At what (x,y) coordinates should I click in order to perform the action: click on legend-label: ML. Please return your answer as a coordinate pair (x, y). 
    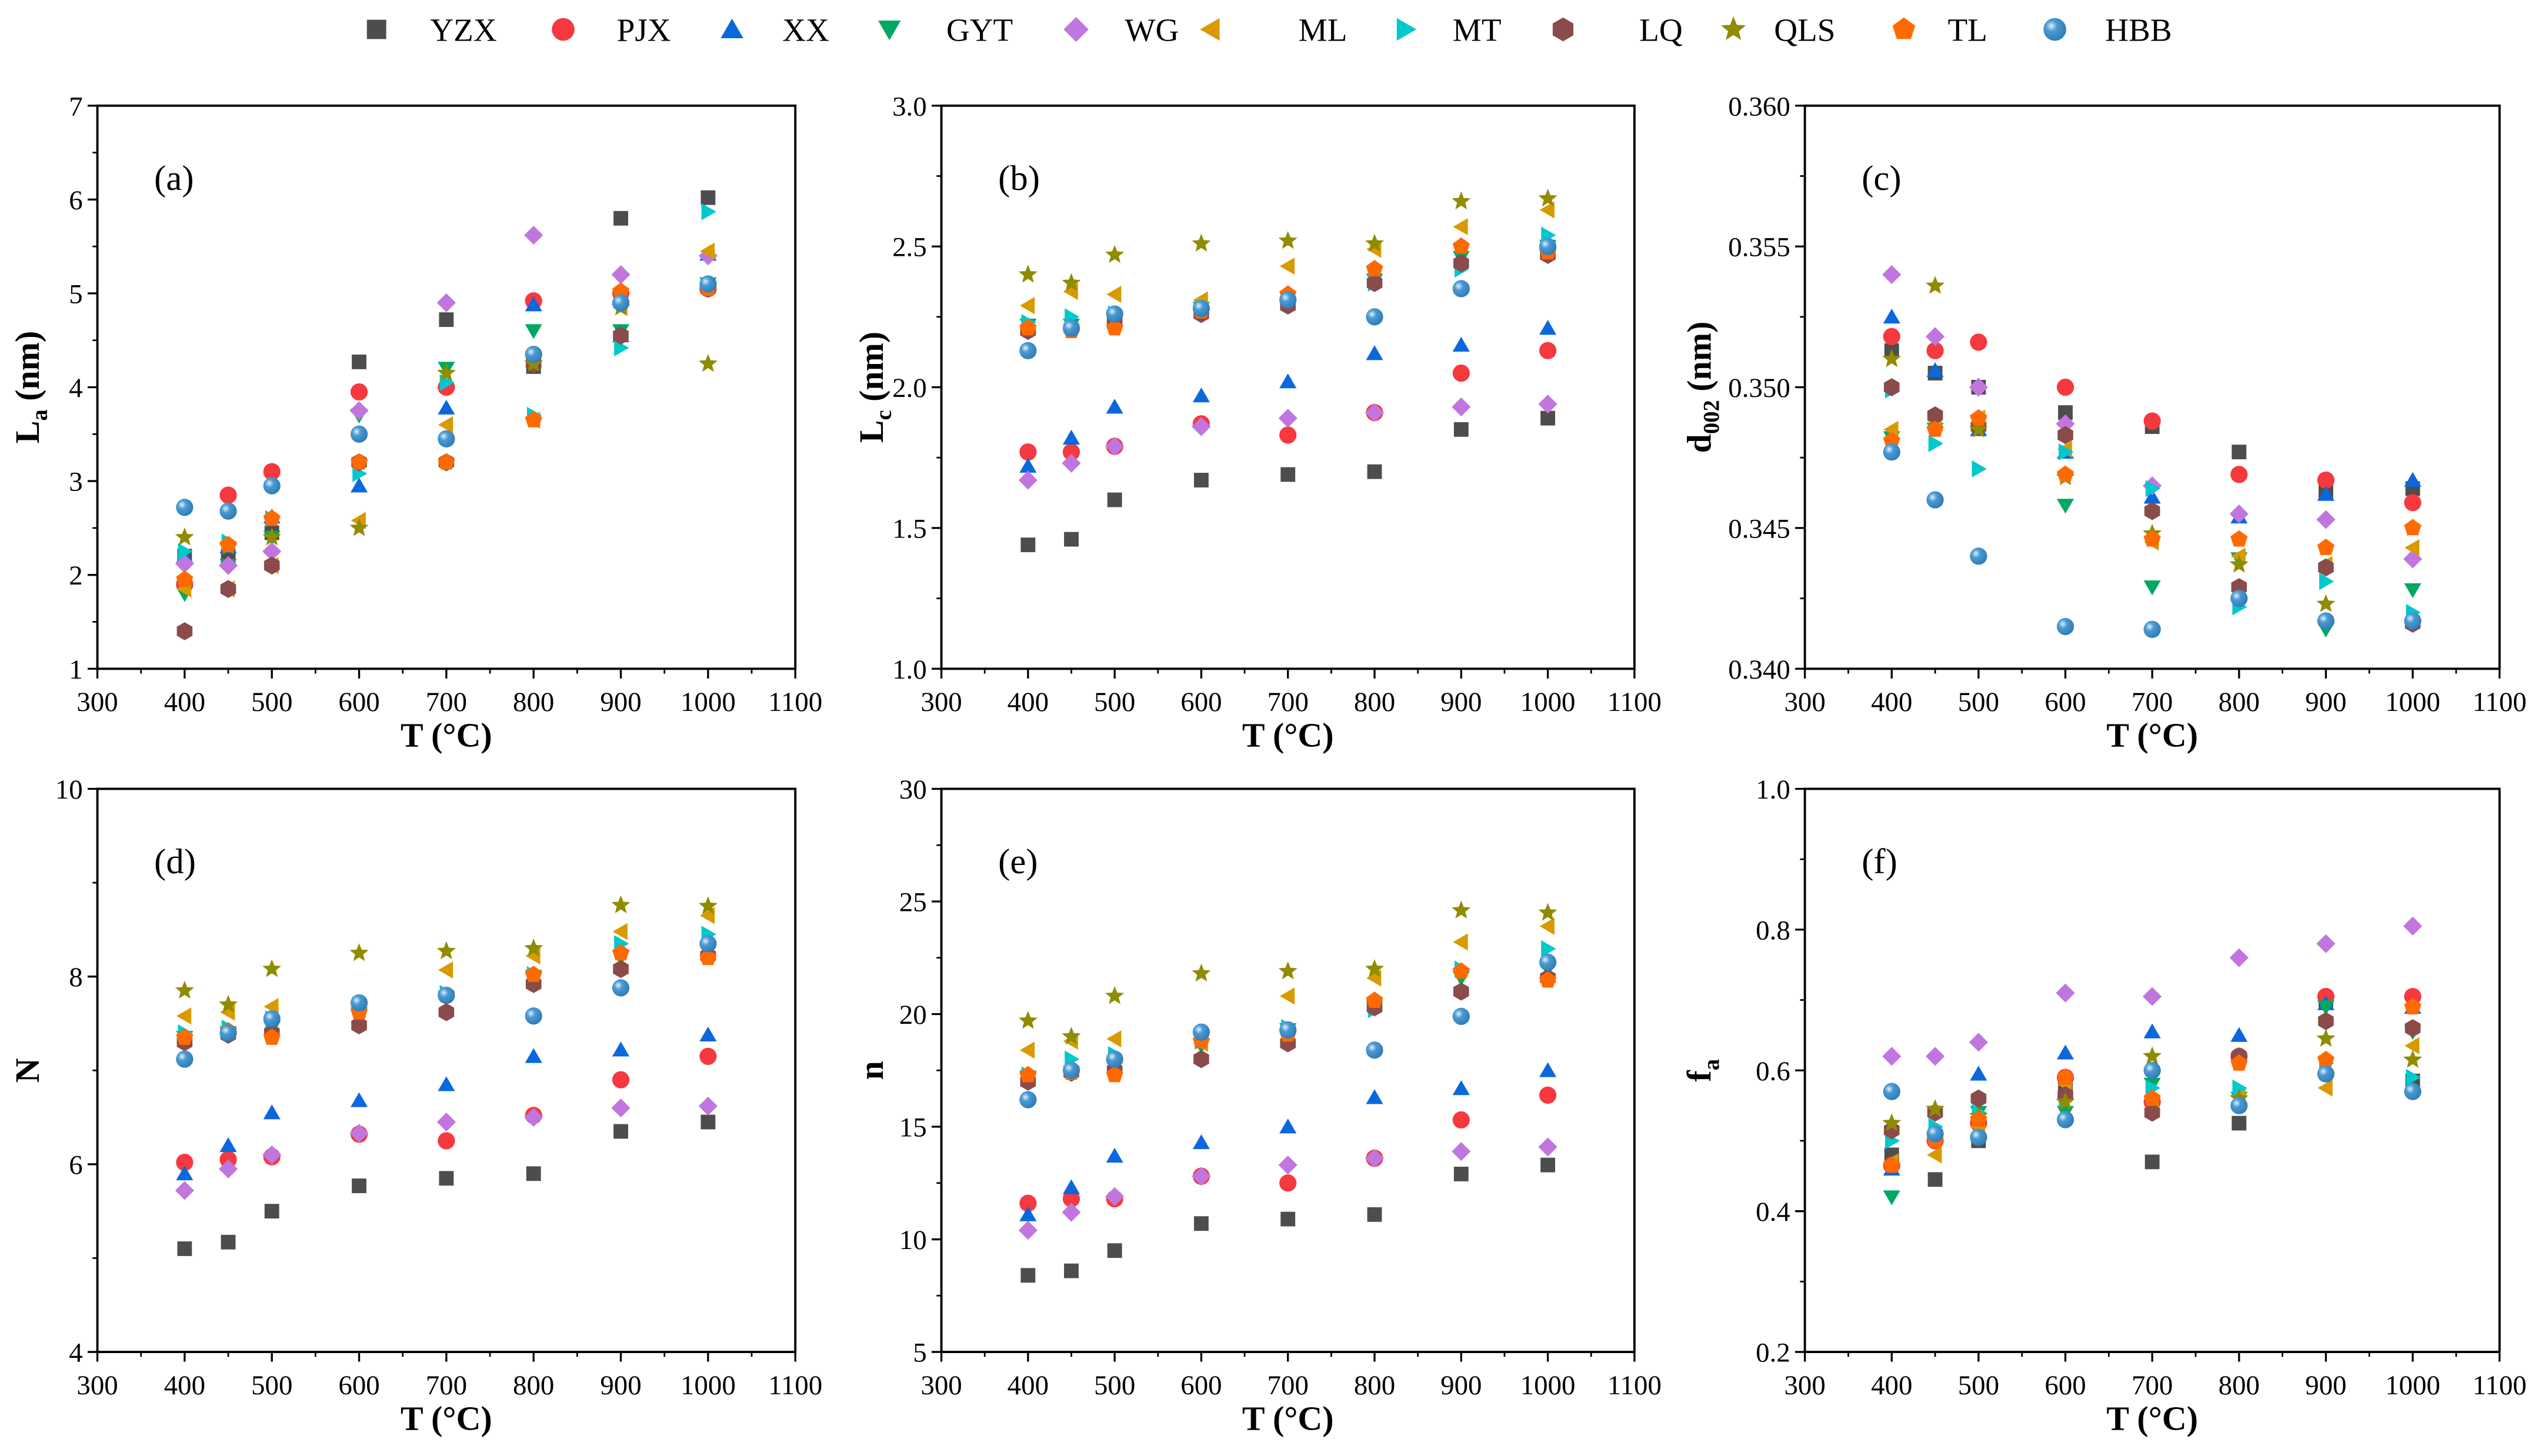
    Looking at the image, I should click on (1323, 30).